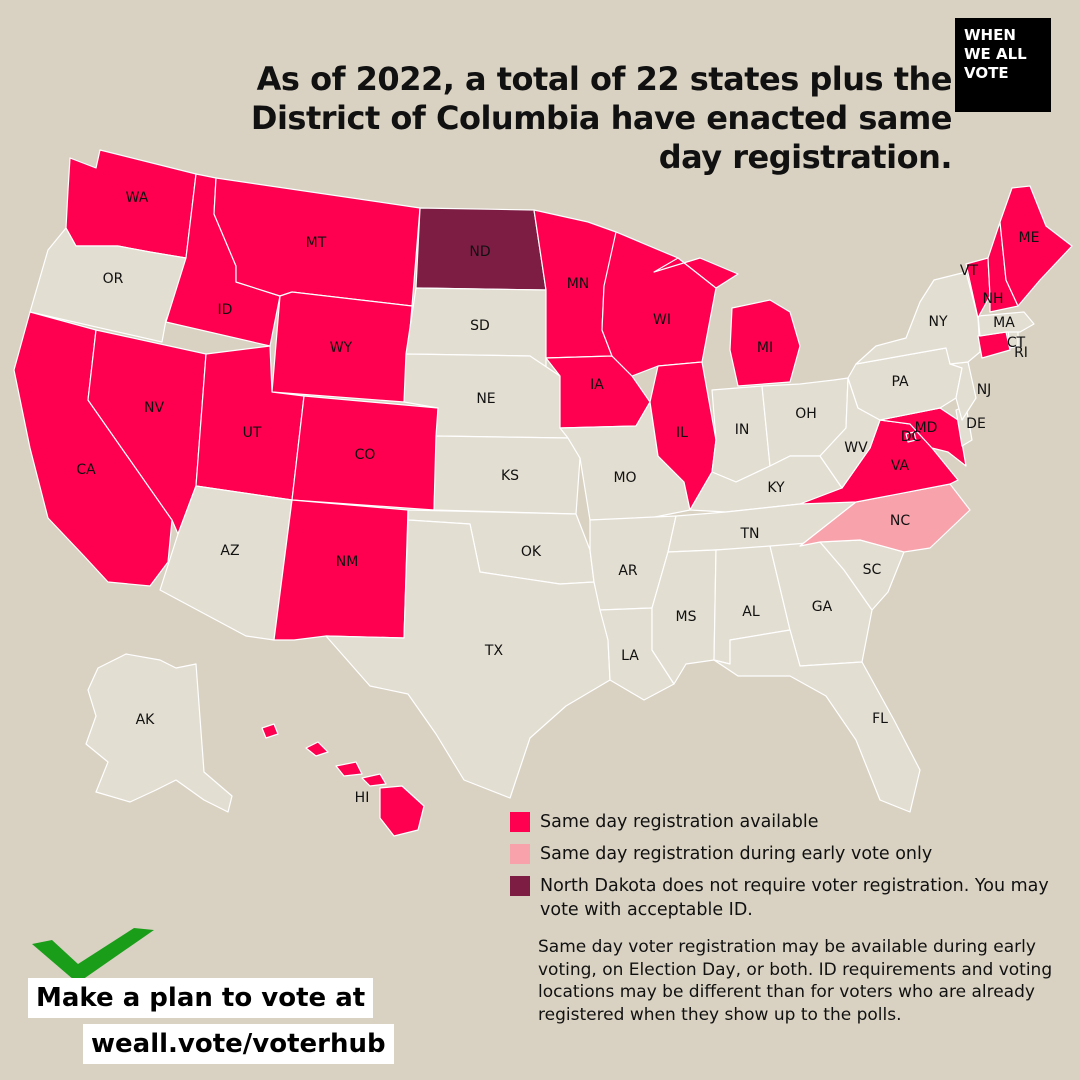 This screenshot has height=1080, width=1080. I want to click on state-me, so click(1036, 246).